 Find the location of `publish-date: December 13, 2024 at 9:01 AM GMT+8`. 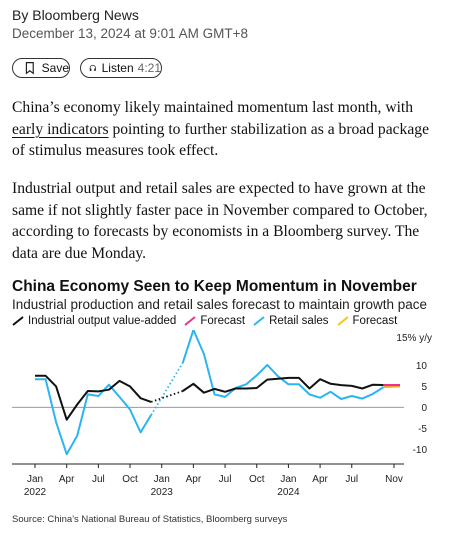

publish-date: December 13, 2024 at 9:01 AM GMT+8 is located at coordinates (130, 33).